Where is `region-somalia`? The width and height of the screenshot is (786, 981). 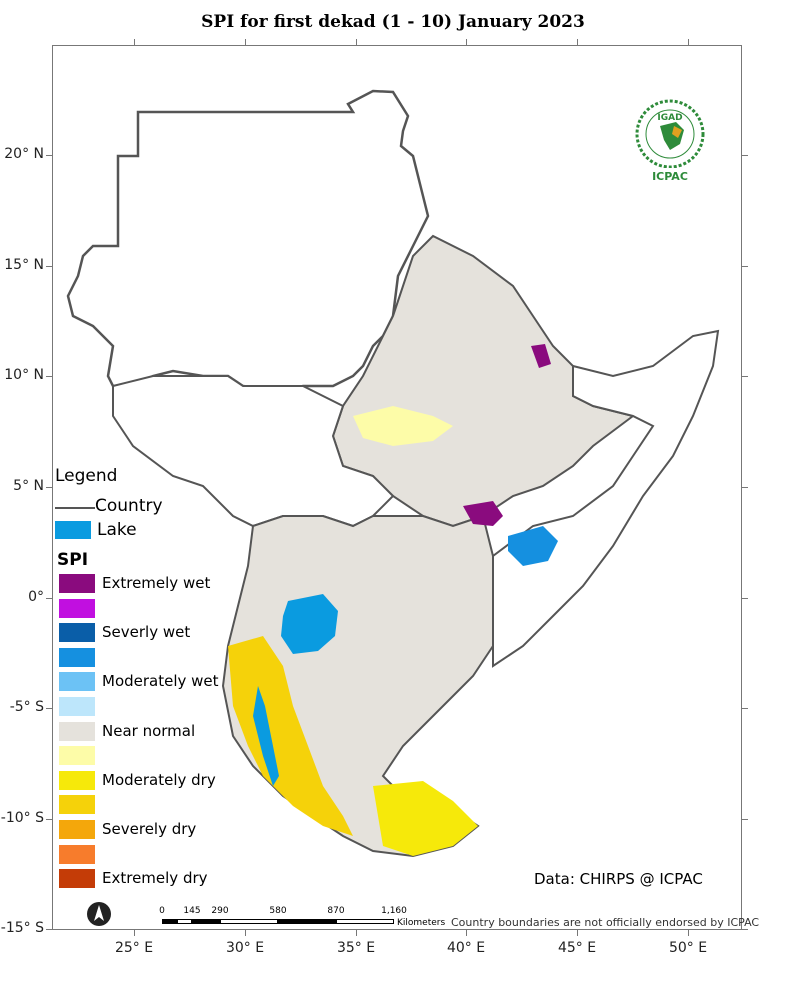
region-somalia is located at coordinates (606, 498).